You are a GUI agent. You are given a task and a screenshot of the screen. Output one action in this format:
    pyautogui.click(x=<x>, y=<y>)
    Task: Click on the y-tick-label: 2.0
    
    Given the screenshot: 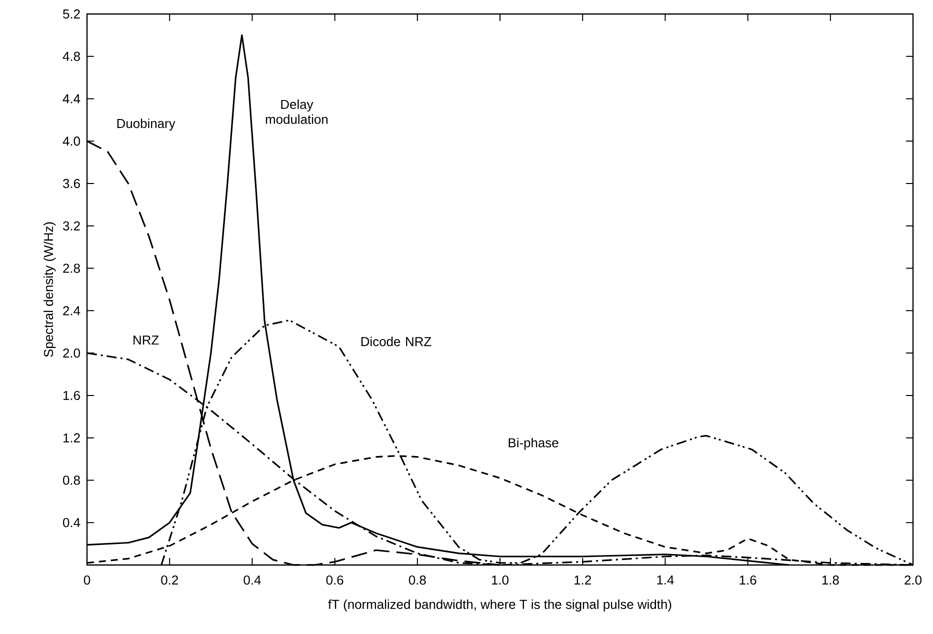 What is the action you would take?
    pyautogui.click(x=71, y=353)
    